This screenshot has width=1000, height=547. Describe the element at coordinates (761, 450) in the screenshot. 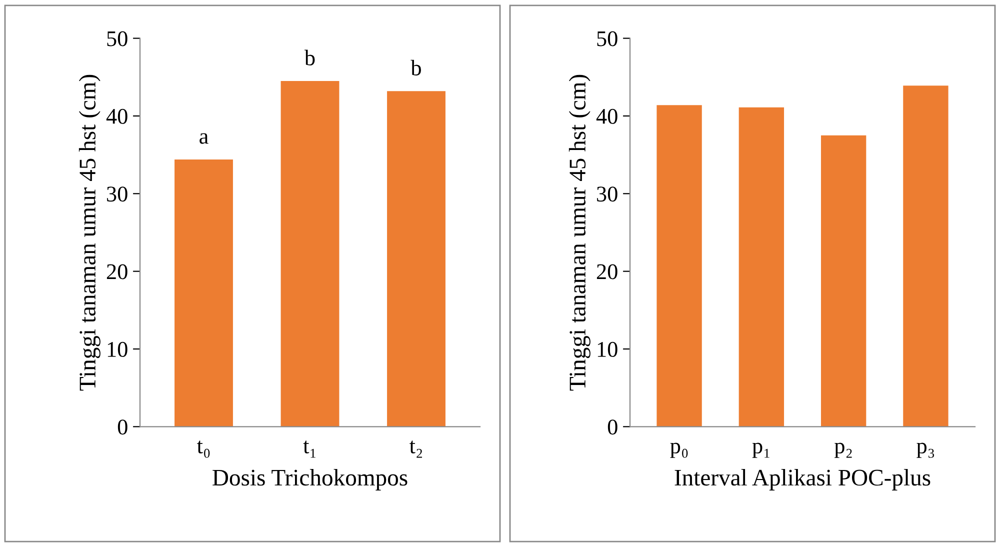

I see `x-tick-label: p₁` at that location.